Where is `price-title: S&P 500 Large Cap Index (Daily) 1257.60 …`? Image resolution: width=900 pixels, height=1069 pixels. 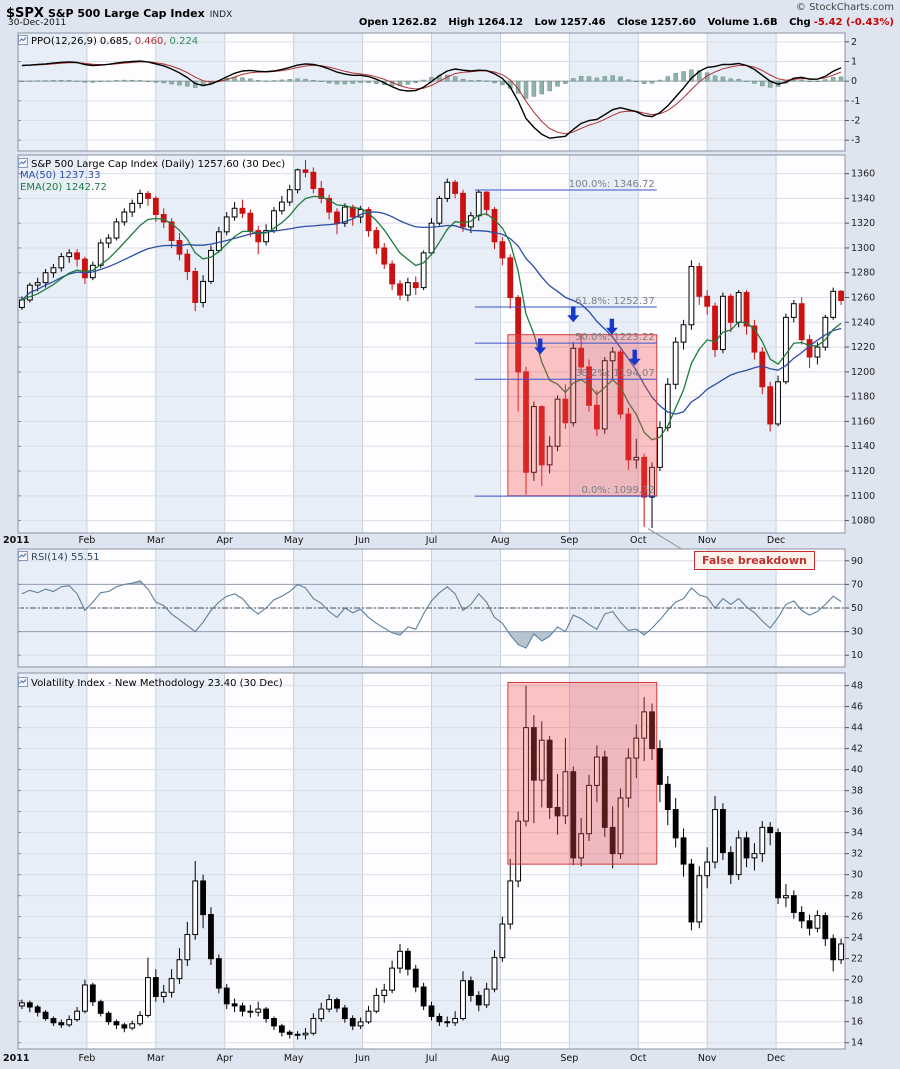
price-title: S&P 500 Large Cap Index (Daily) 1257.60 … is located at coordinates (158, 164).